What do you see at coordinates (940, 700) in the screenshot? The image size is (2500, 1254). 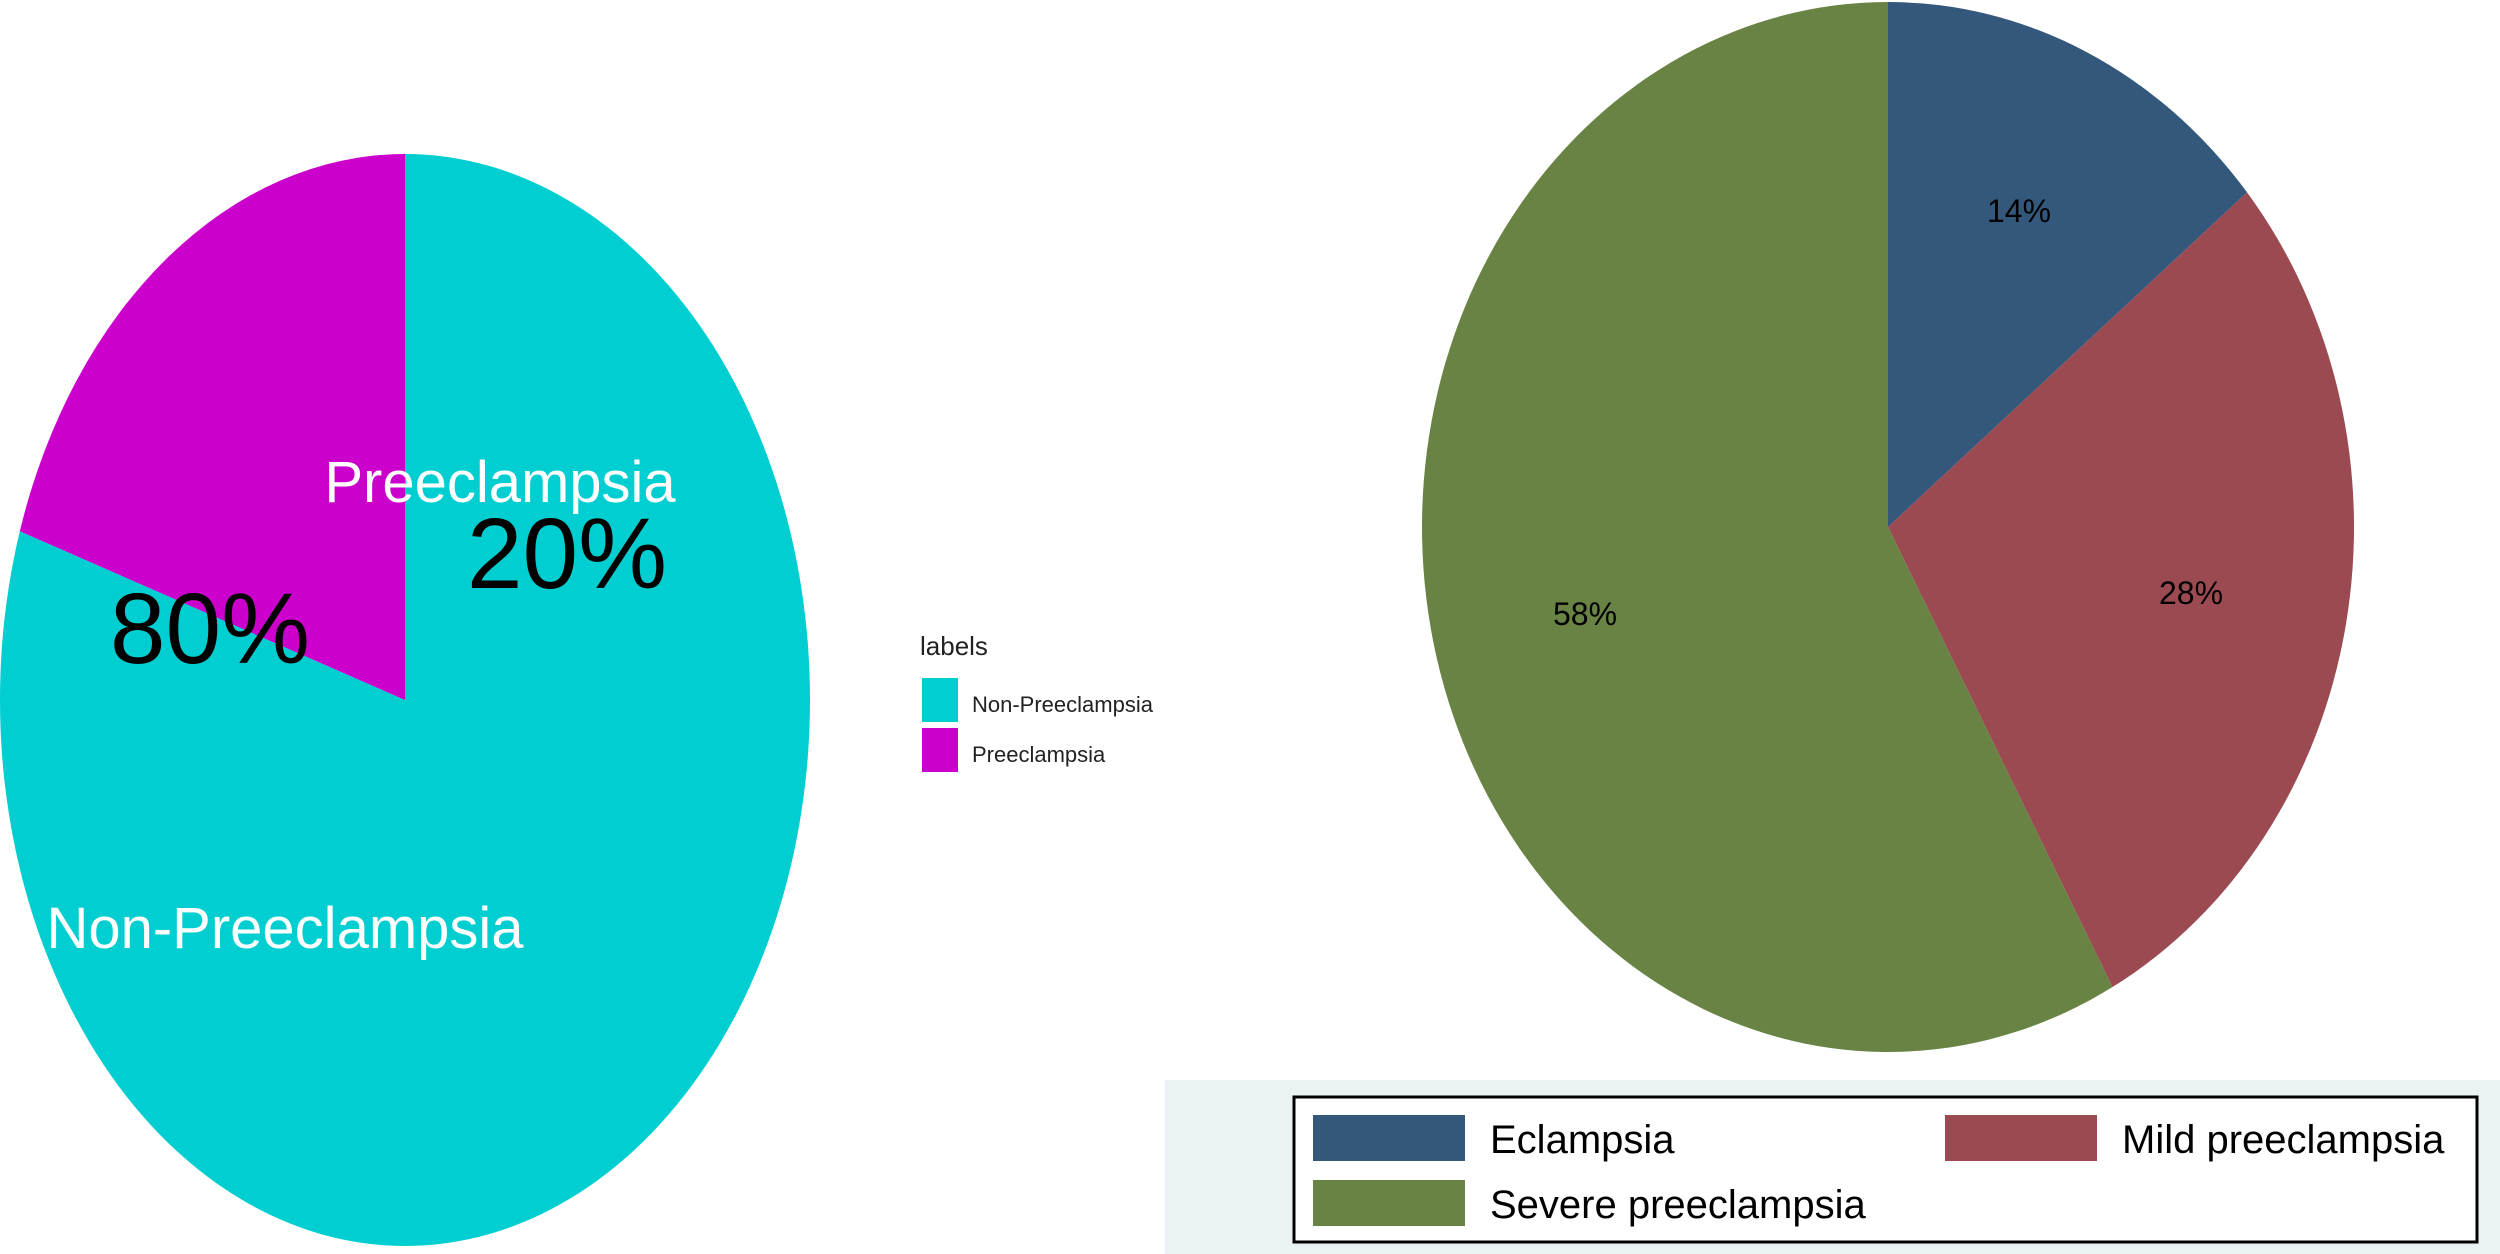 I see `legend-swatch-non-preeclampsia` at bounding box center [940, 700].